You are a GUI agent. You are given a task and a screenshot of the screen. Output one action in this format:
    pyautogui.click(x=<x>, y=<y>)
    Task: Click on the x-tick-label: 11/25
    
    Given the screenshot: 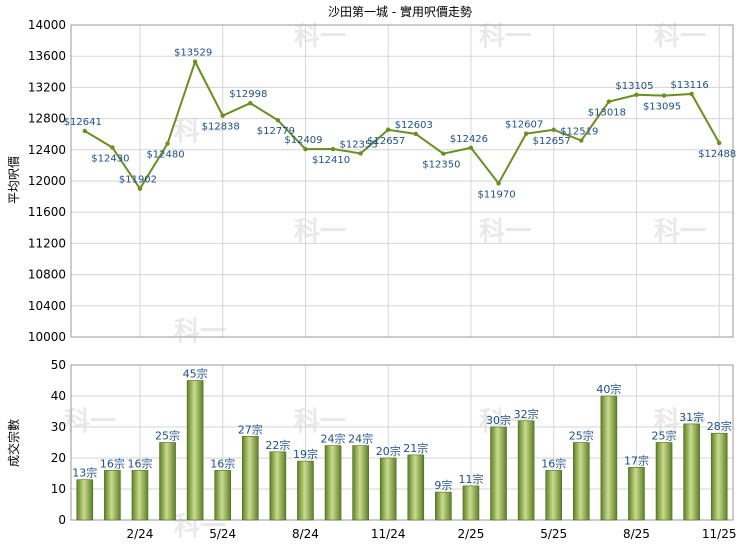 What is the action you would take?
    pyautogui.click(x=719, y=534)
    